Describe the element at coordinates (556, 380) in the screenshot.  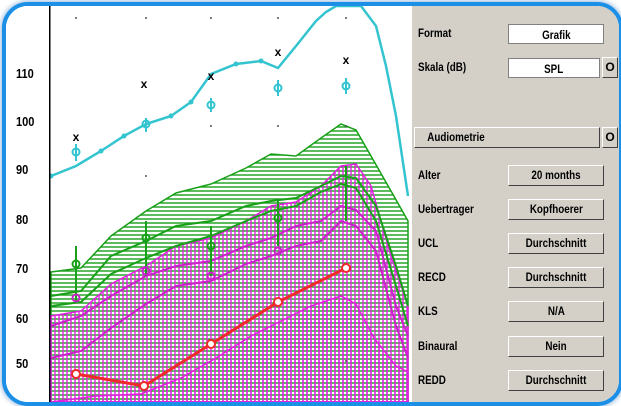
I see `redd-button: Durchschnitt` at that location.